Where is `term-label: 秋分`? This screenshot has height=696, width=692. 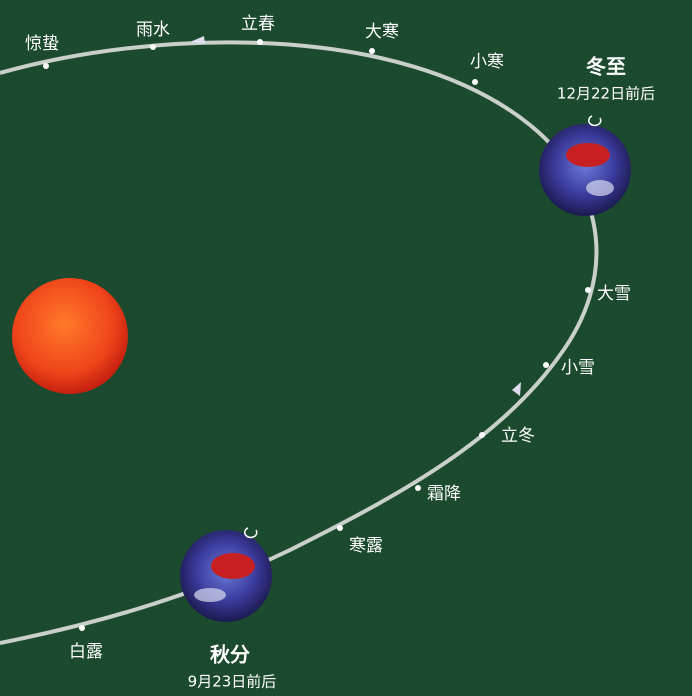 term-label: 秋分 is located at coordinates (230, 655).